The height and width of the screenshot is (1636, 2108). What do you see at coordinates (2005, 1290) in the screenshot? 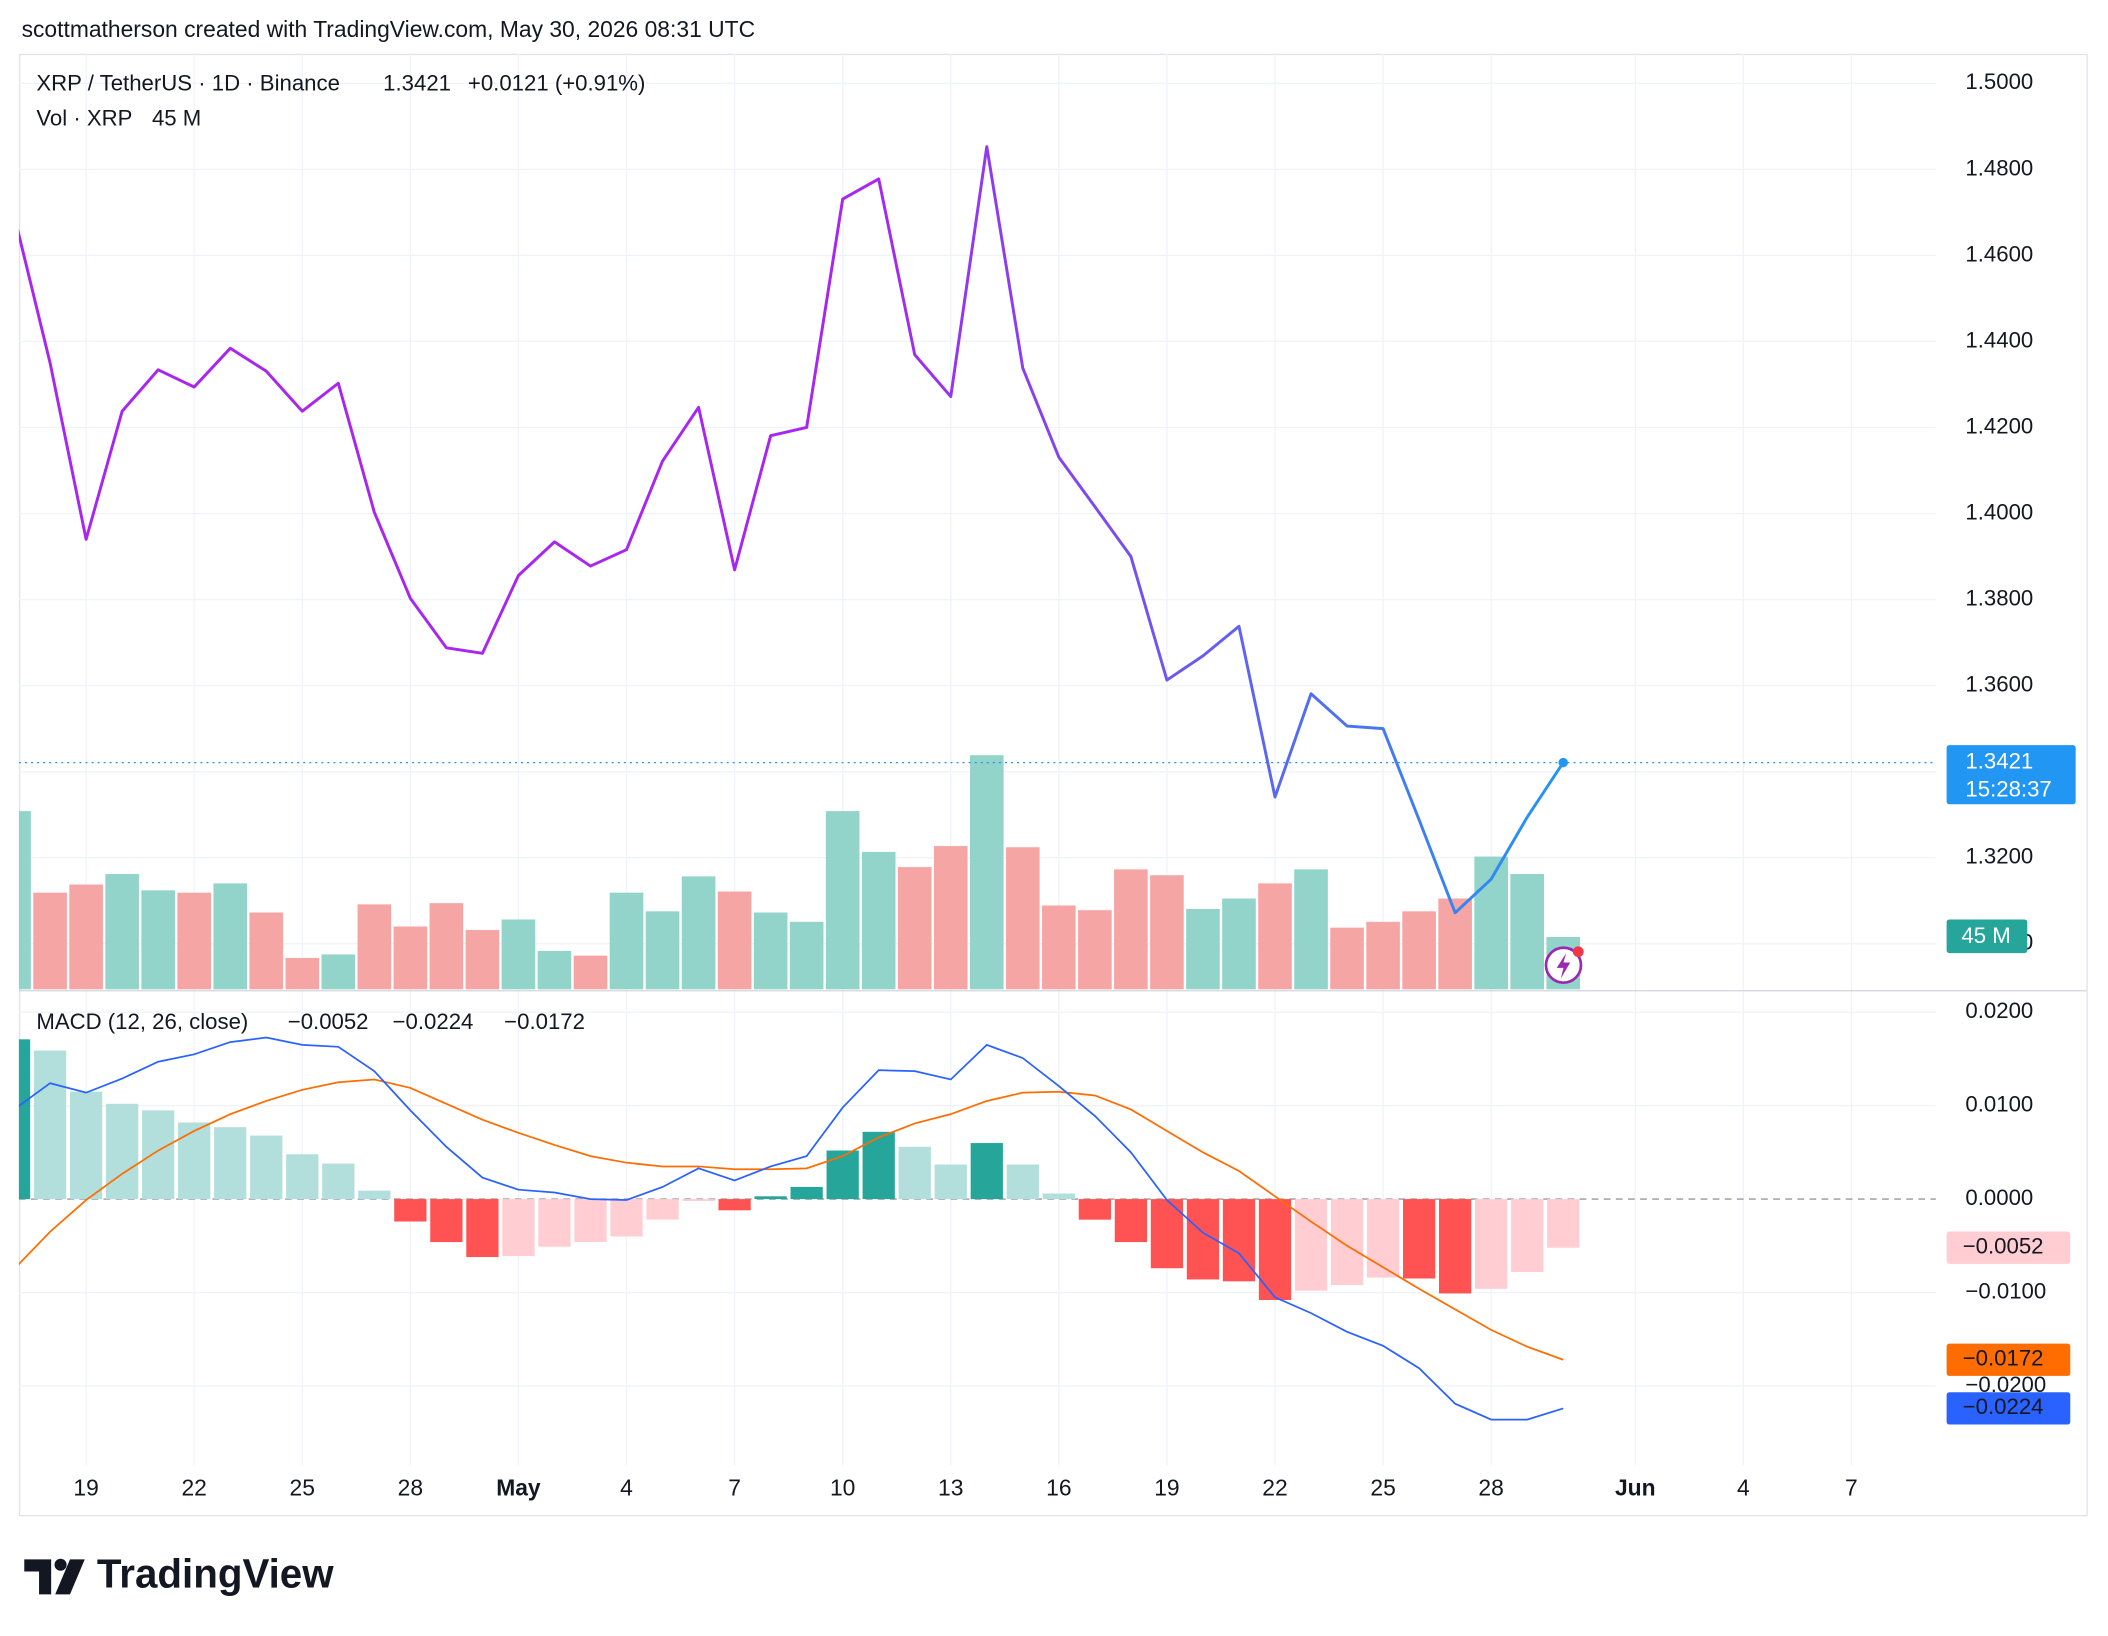
I see `y-tick-label: −0.0100` at bounding box center [2005, 1290].